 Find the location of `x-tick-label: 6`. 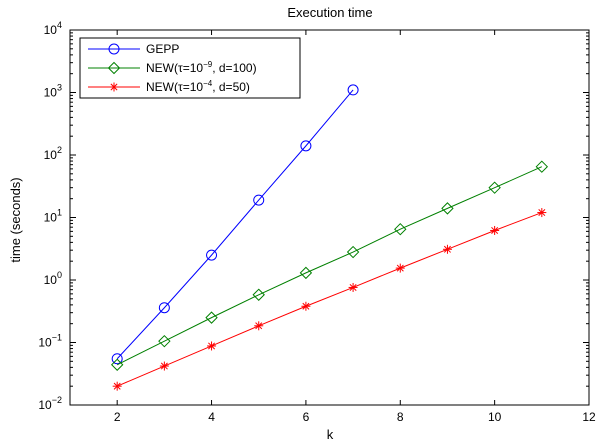

x-tick-label: 6 is located at coordinates (306, 417).